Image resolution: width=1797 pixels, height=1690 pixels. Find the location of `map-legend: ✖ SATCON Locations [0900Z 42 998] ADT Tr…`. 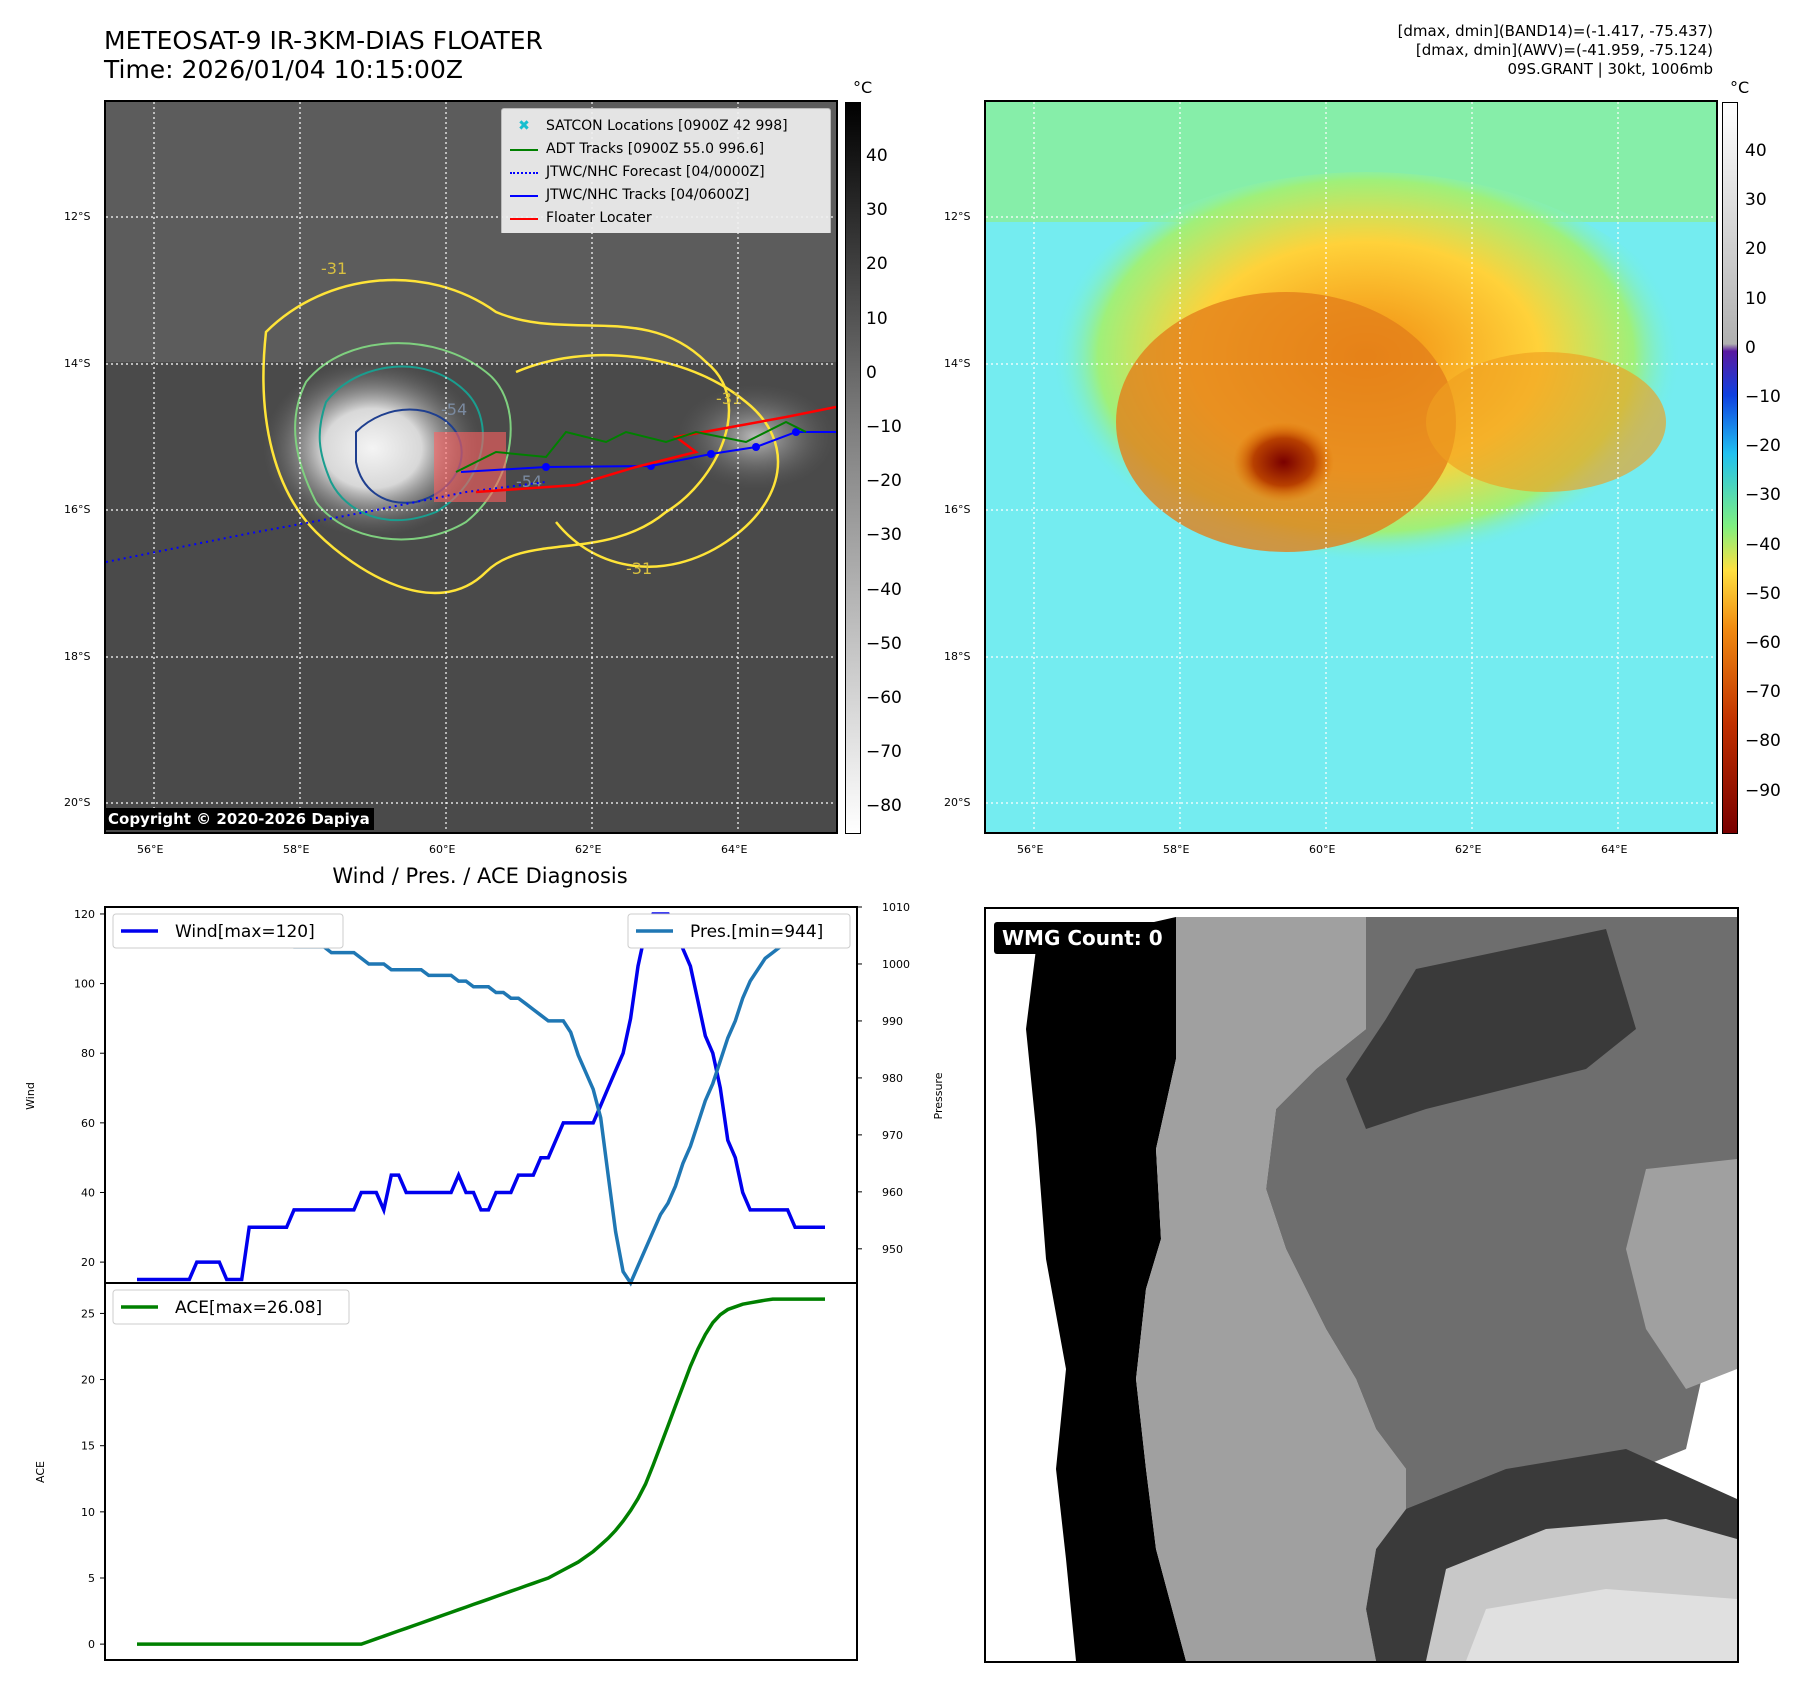

map-legend: ✖ SATCON Locations [0900Z 42 998] ADT Tr… is located at coordinates (666, 170).